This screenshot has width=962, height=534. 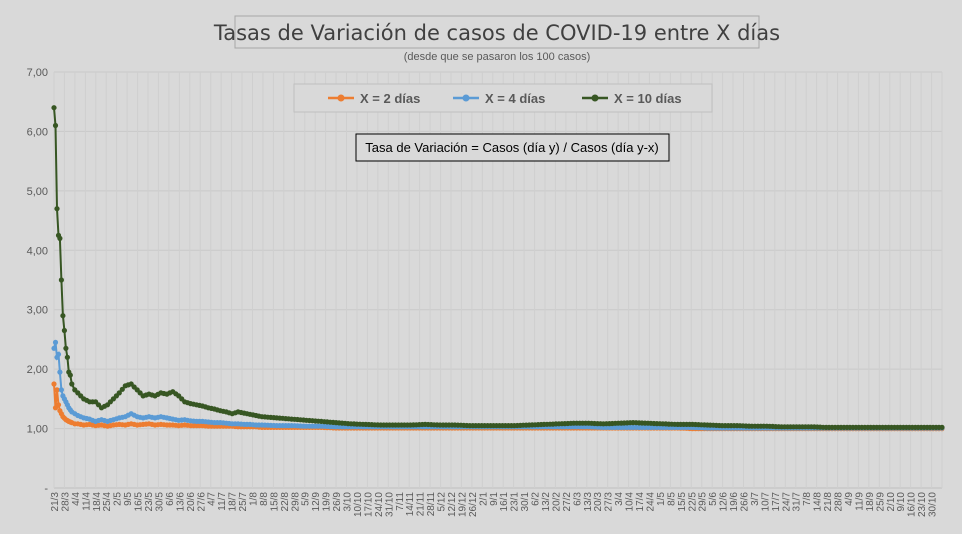 I want to click on x-tick-label: 23/10, so click(x=922, y=504).